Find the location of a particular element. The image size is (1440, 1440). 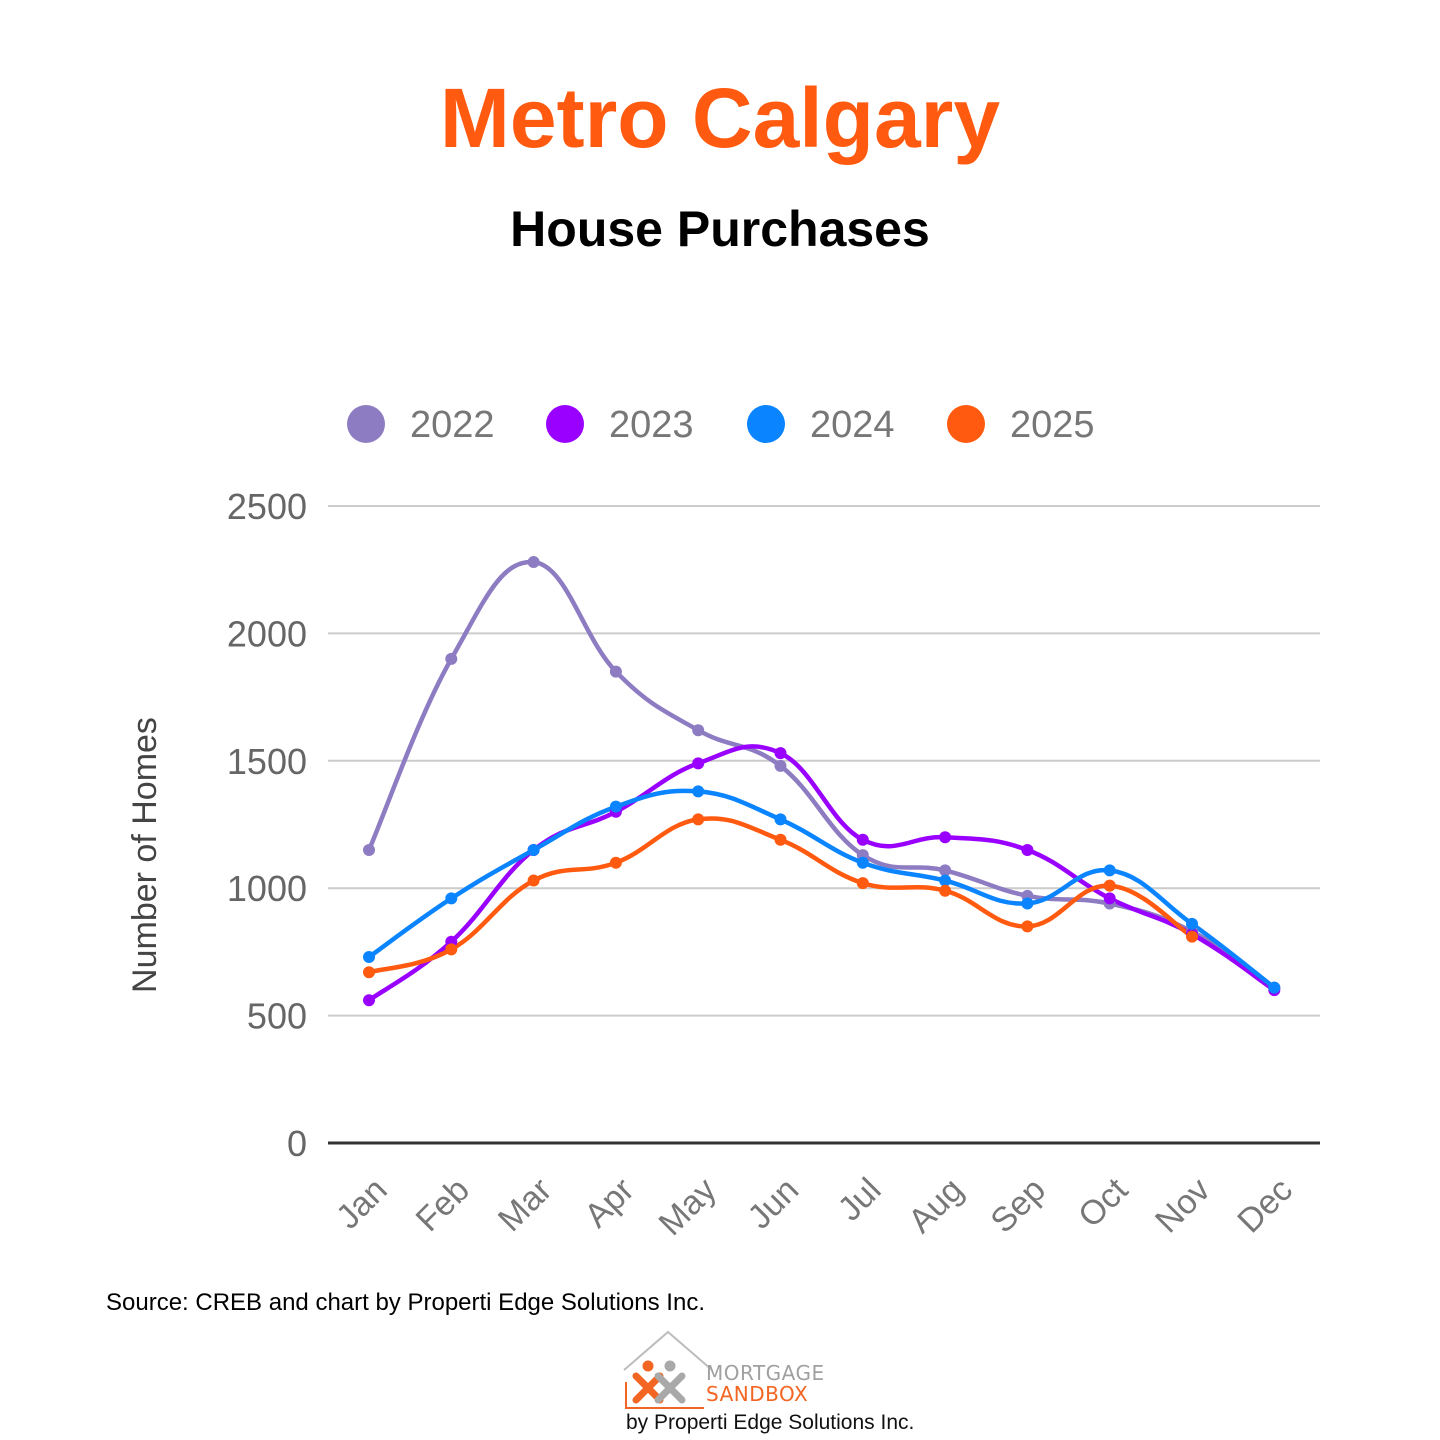

x-tick-label: Feb is located at coordinates (443, 1205).